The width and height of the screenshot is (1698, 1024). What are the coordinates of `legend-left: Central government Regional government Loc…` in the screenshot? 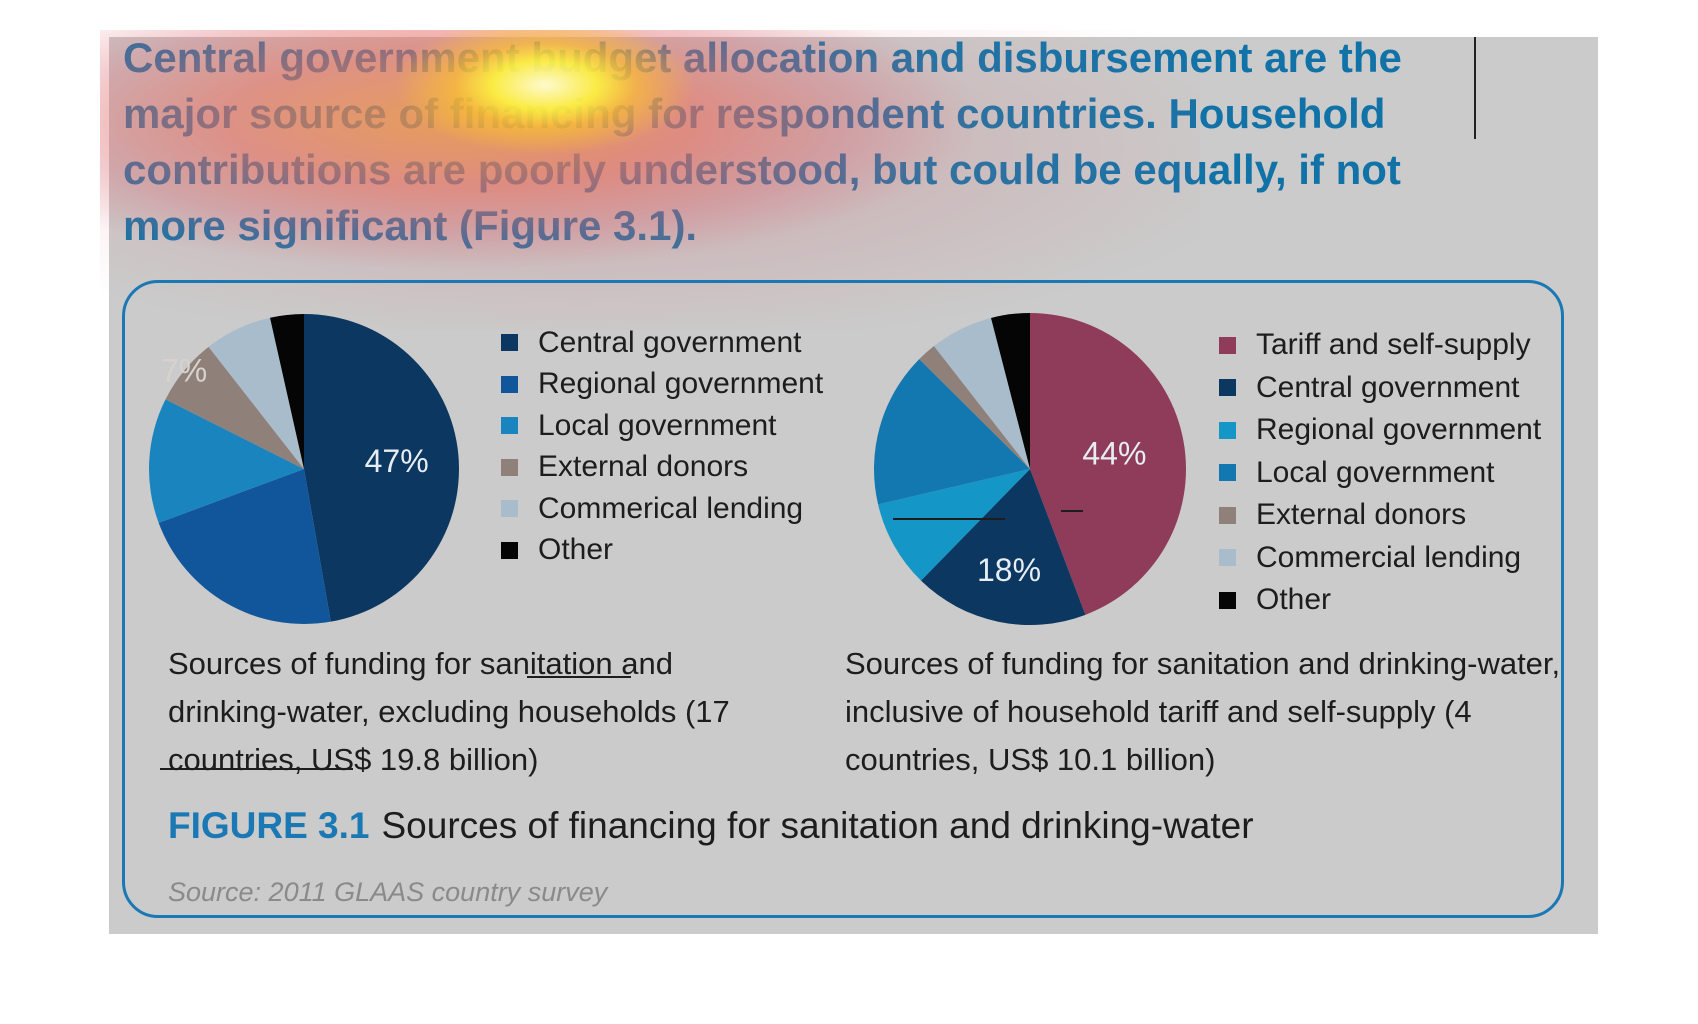 It's located at (662, 446).